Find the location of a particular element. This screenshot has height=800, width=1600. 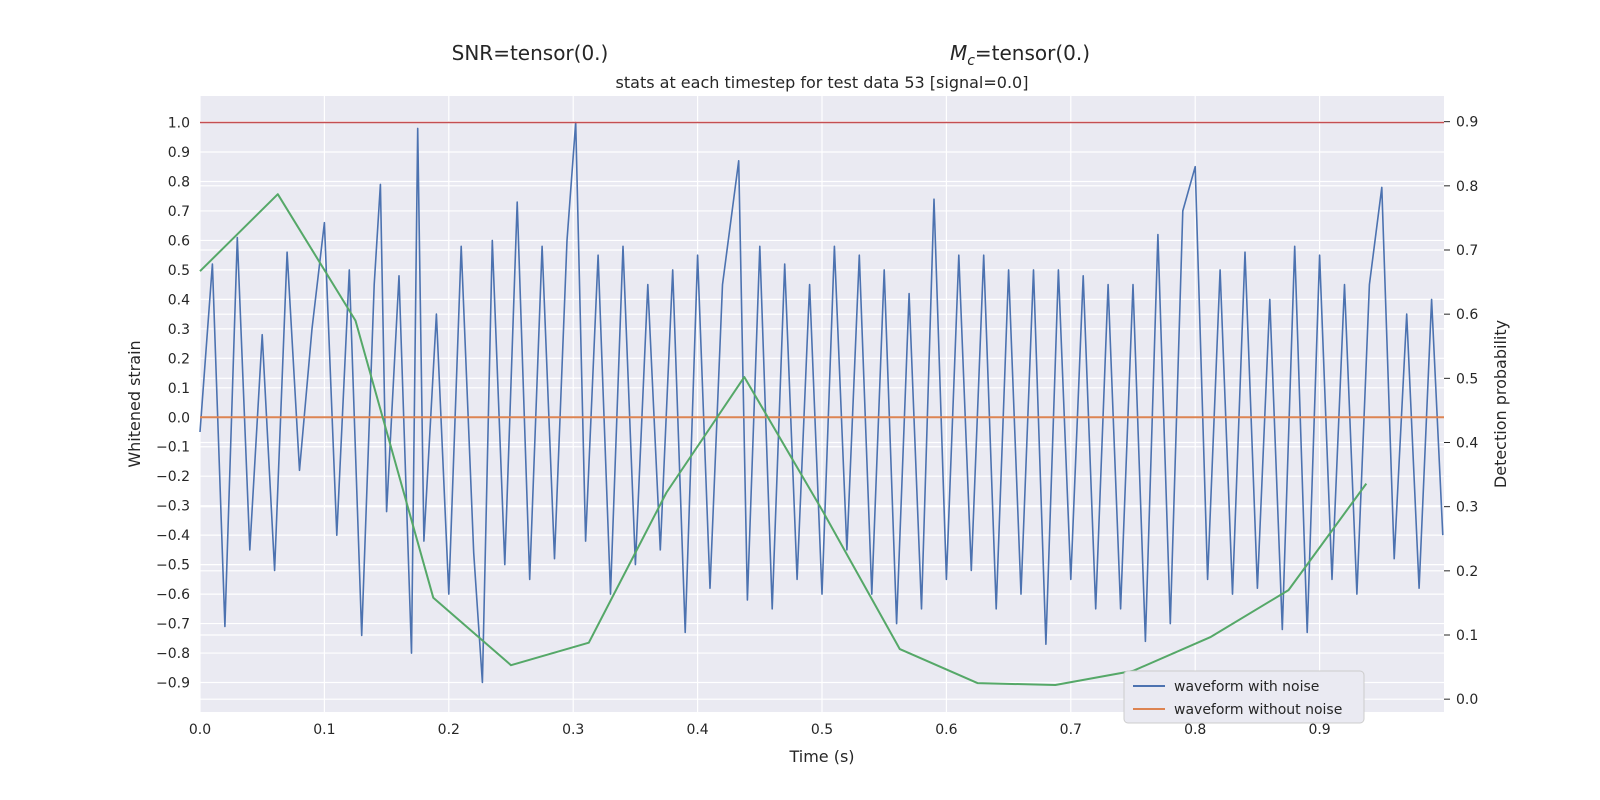

y-right-tick-label: 0.4 is located at coordinates (1467, 444).